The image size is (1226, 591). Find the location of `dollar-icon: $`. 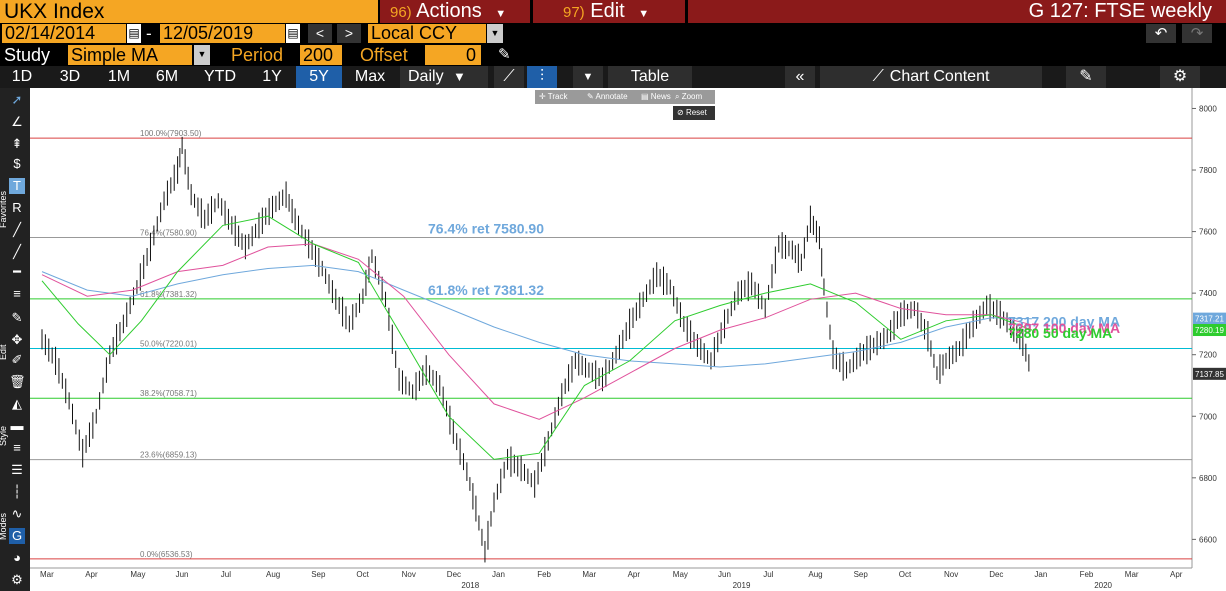

dollar-icon: $ is located at coordinates (17, 163).